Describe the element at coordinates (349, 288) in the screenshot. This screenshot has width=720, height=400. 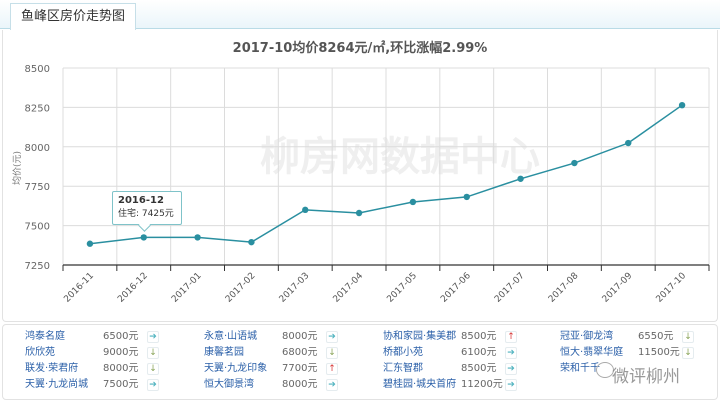
I see `x-tick-label: 2017-04` at that location.